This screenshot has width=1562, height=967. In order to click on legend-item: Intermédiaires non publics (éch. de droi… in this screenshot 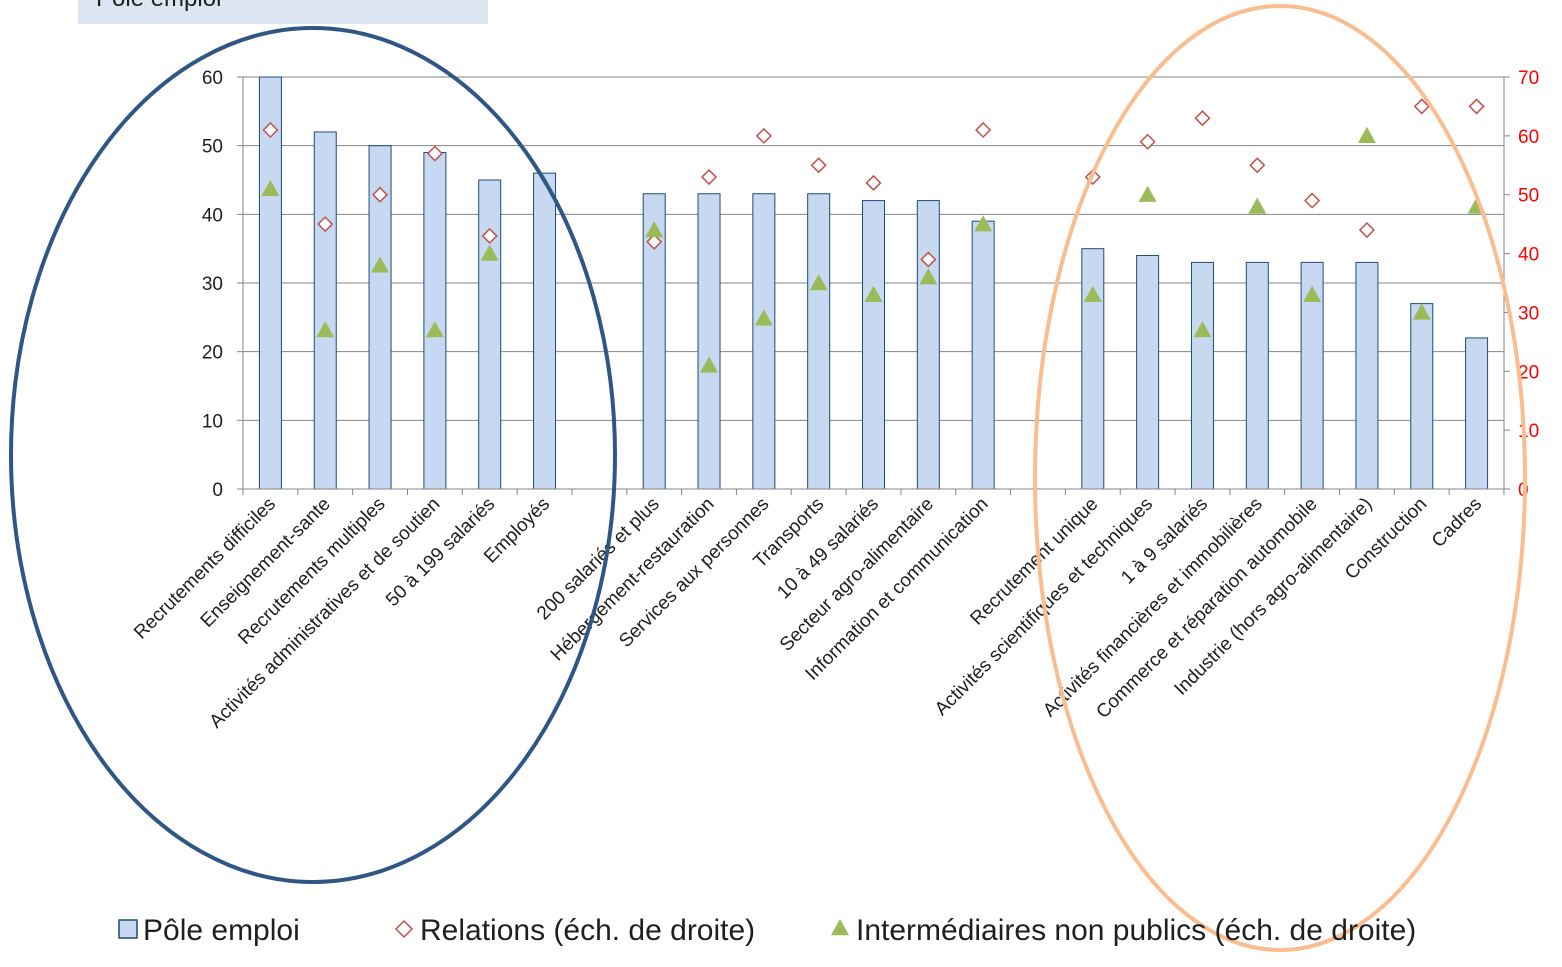, I will do `click(1123, 930)`.